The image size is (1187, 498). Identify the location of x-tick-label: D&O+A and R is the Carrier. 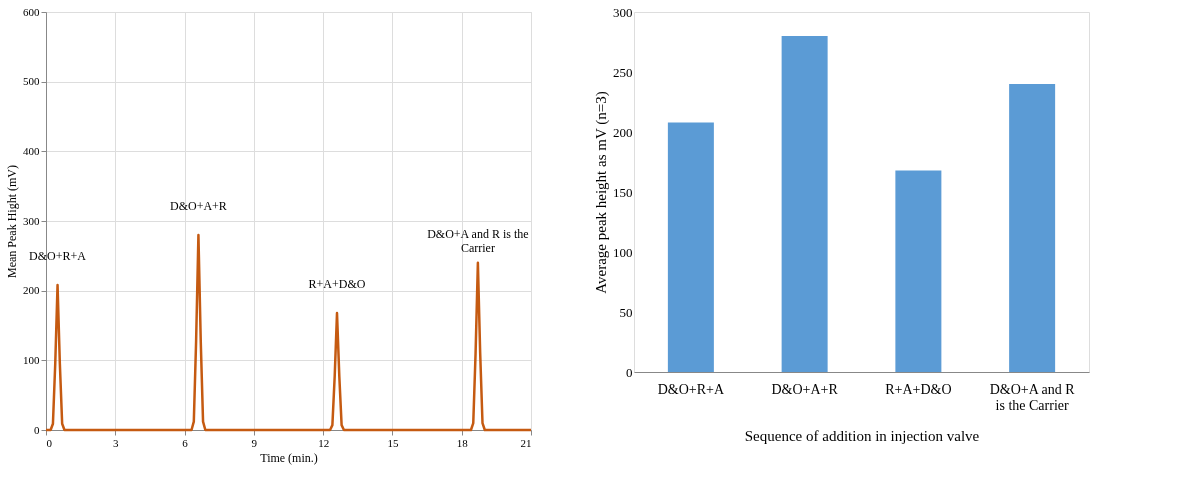
(1032, 397).